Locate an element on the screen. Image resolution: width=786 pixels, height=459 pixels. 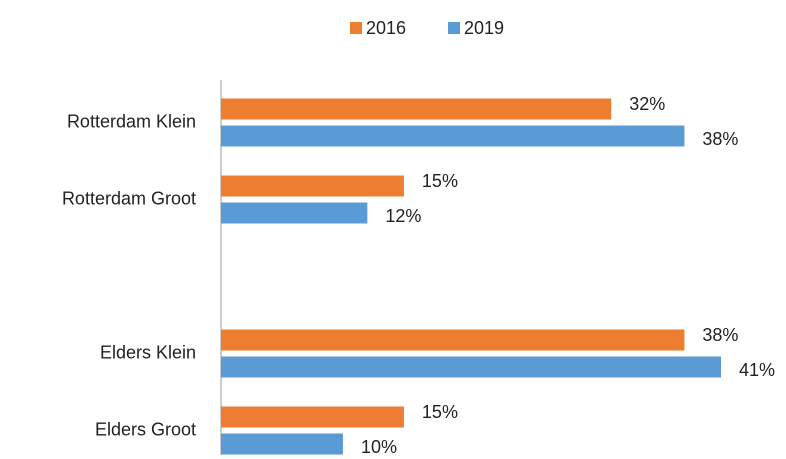
value-label: 41% is located at coordinates (757, 370).